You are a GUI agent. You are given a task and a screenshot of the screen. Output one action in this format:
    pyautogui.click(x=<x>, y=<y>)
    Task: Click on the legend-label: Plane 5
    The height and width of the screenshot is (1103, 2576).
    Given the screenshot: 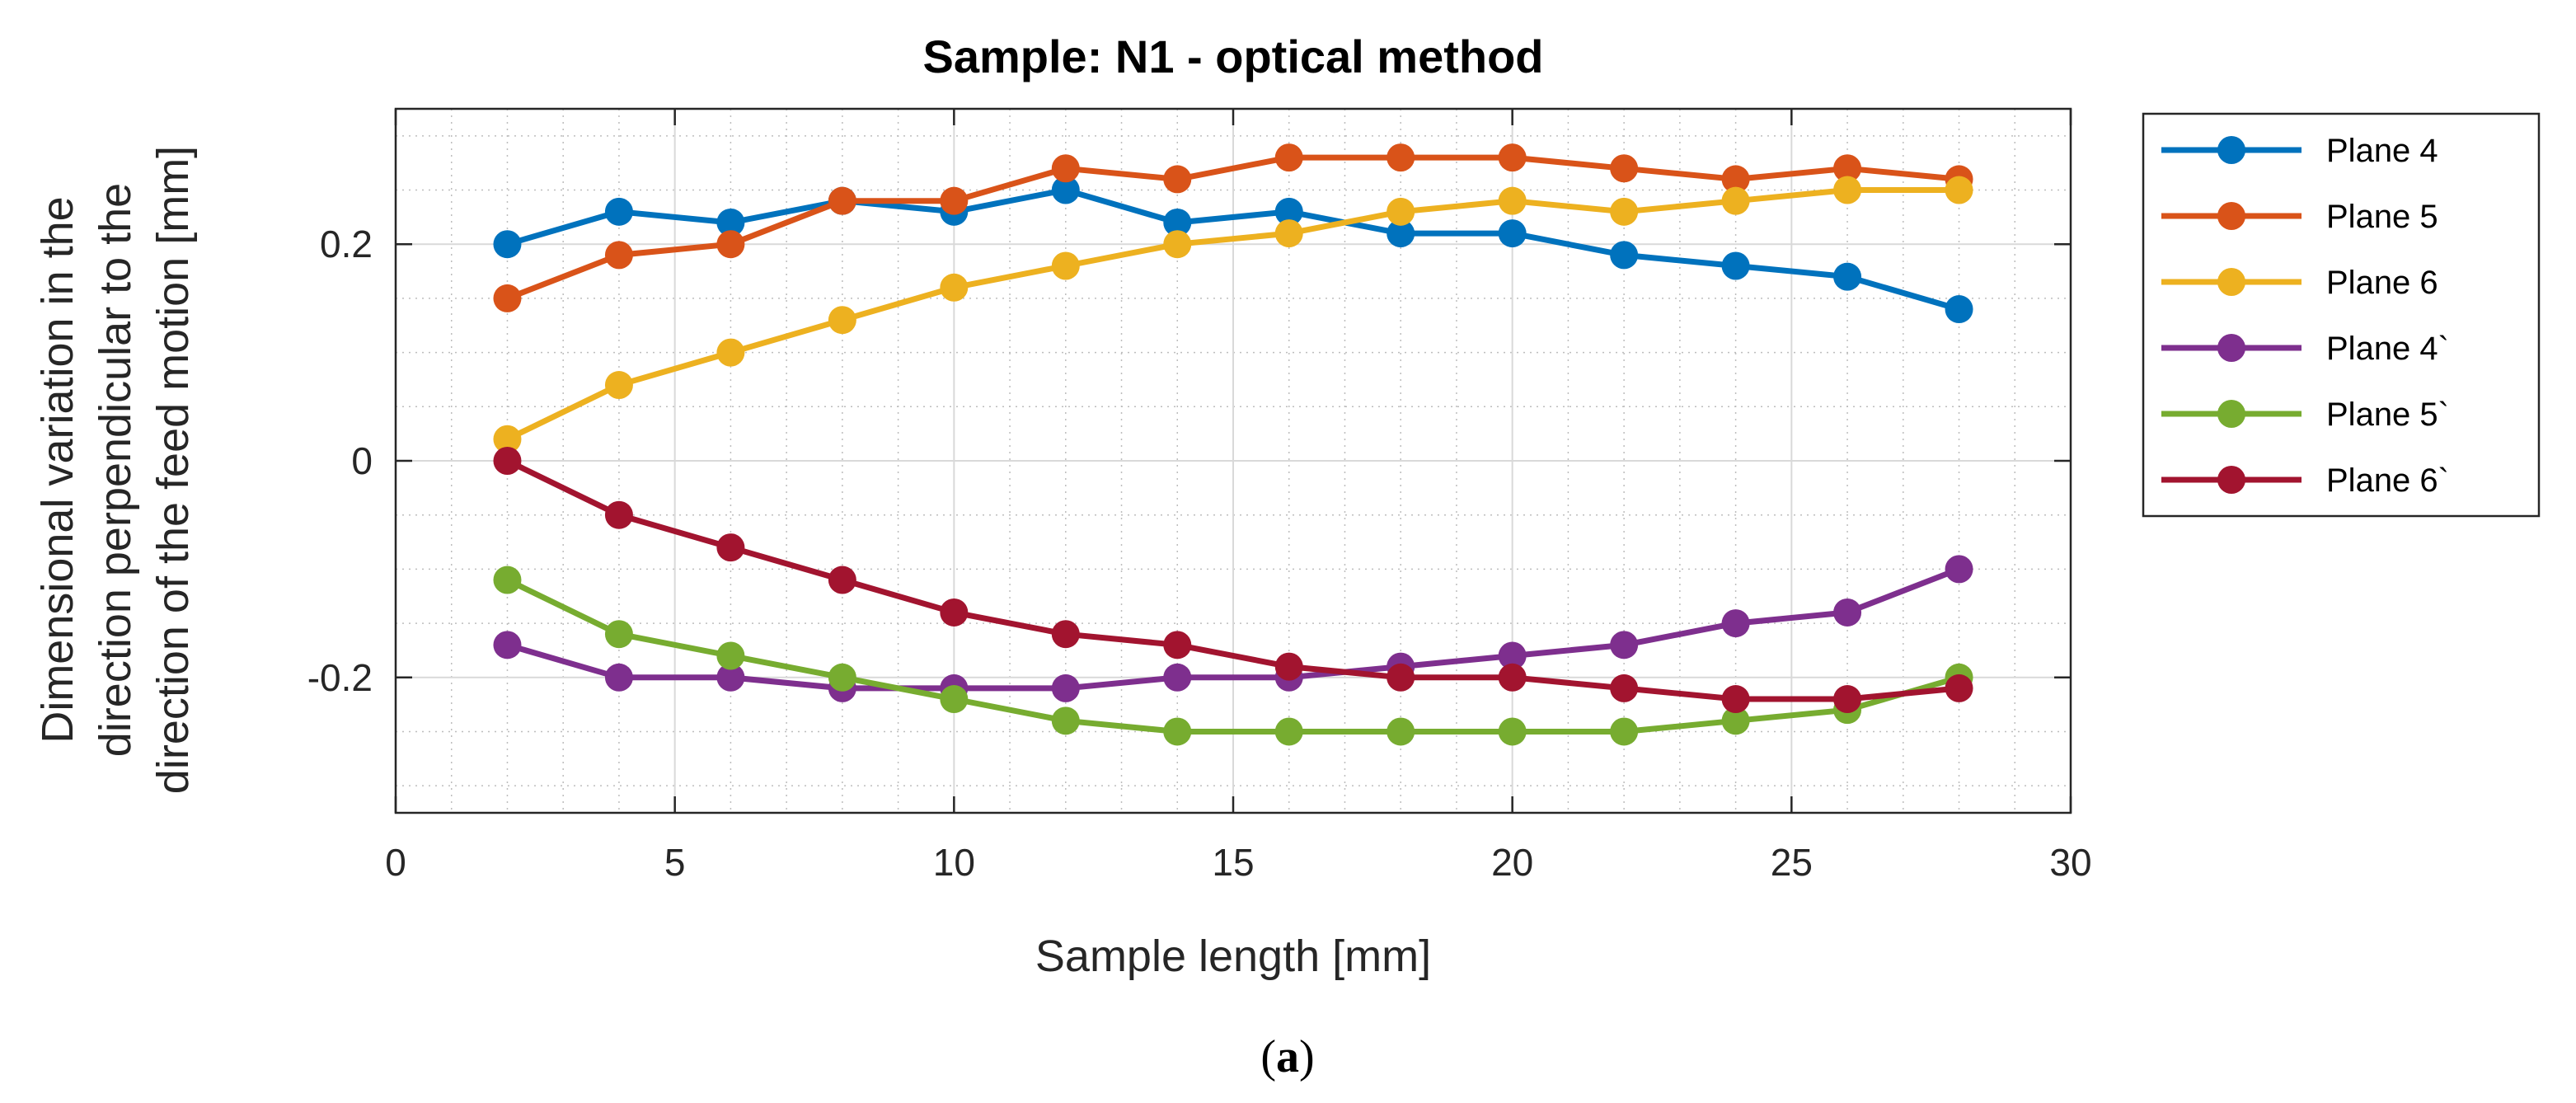 What is the action you would take?
    pyautogui.click(x=2382, y=217)
    